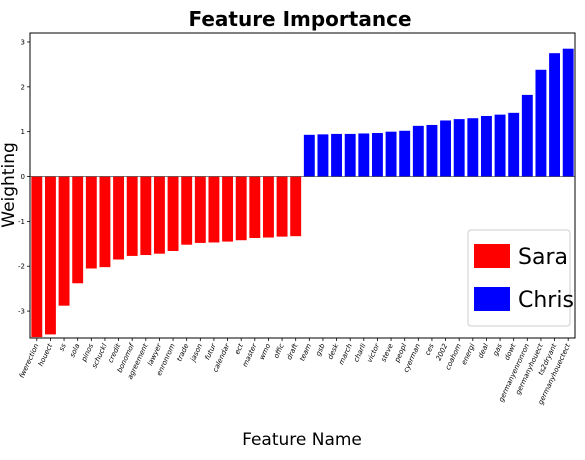 The image size is (585, 460). I want to click on legend-label-chris: Chris, so click(546, 300).